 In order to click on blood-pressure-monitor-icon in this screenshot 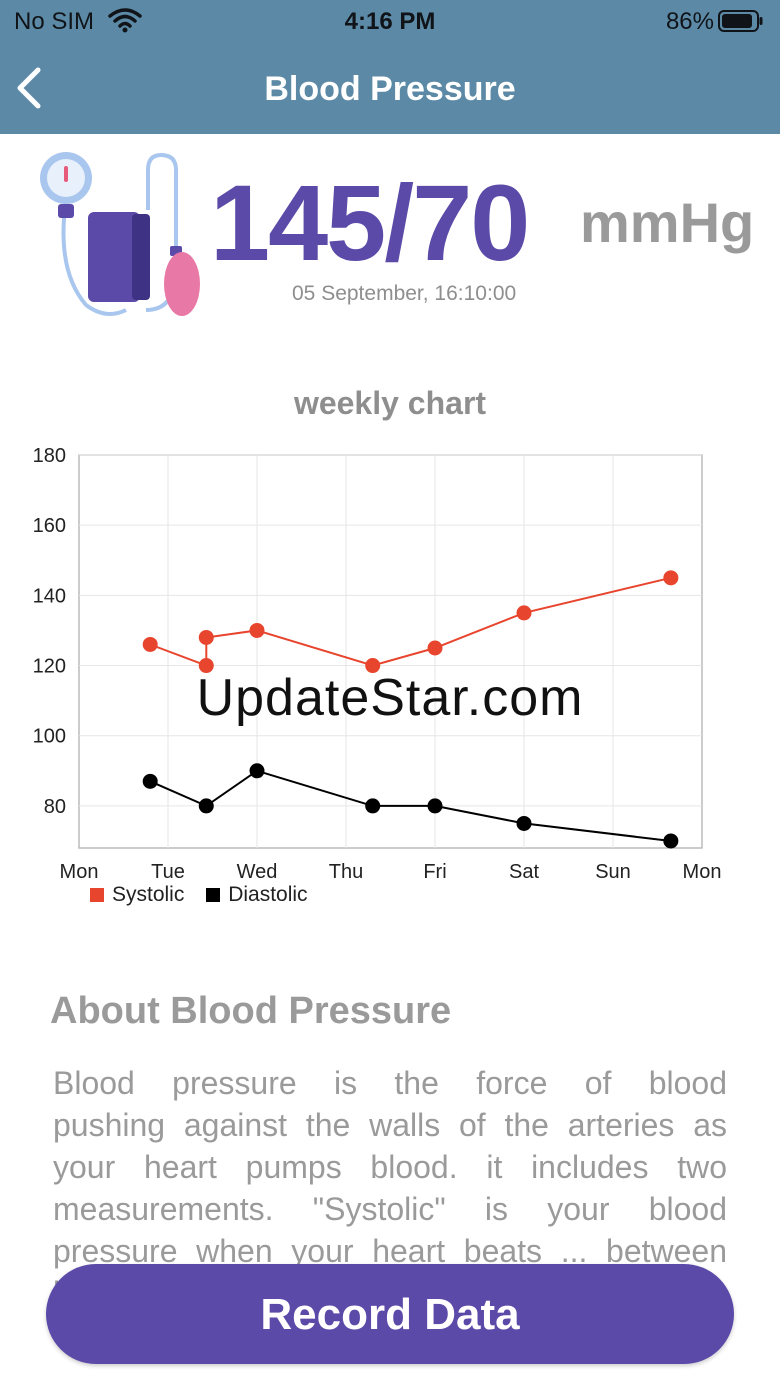, I will do `click(121, 240)`.